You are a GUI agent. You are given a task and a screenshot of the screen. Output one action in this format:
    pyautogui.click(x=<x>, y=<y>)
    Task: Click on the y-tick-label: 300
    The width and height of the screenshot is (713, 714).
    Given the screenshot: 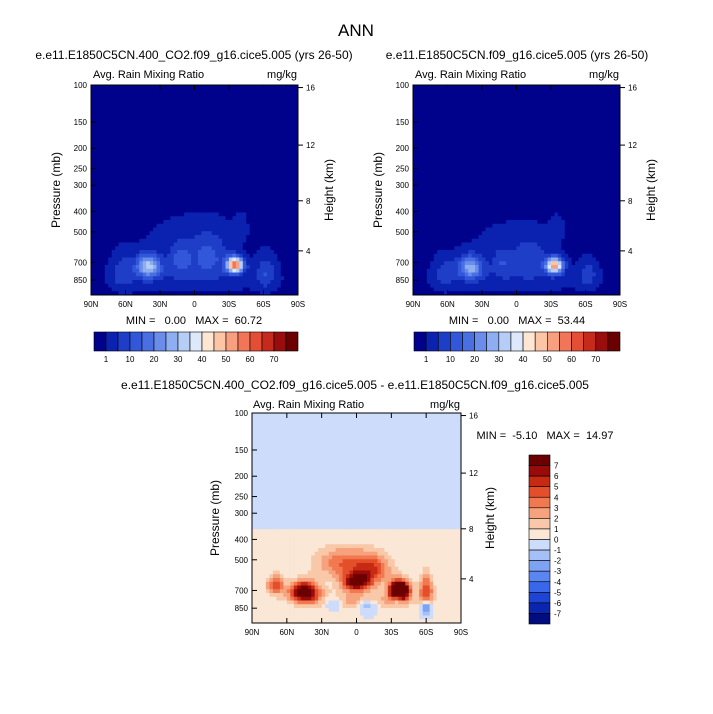 What is the action you would take?
    pyautogui.click(x=81, y=185)
    